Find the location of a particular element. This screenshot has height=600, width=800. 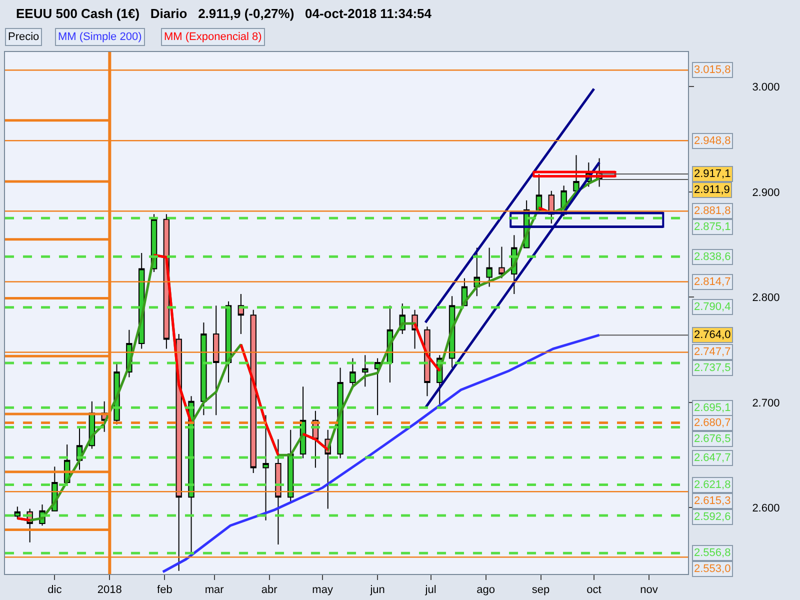

ref-line-label: 2.838,6 is located at coordinates (712, 257).